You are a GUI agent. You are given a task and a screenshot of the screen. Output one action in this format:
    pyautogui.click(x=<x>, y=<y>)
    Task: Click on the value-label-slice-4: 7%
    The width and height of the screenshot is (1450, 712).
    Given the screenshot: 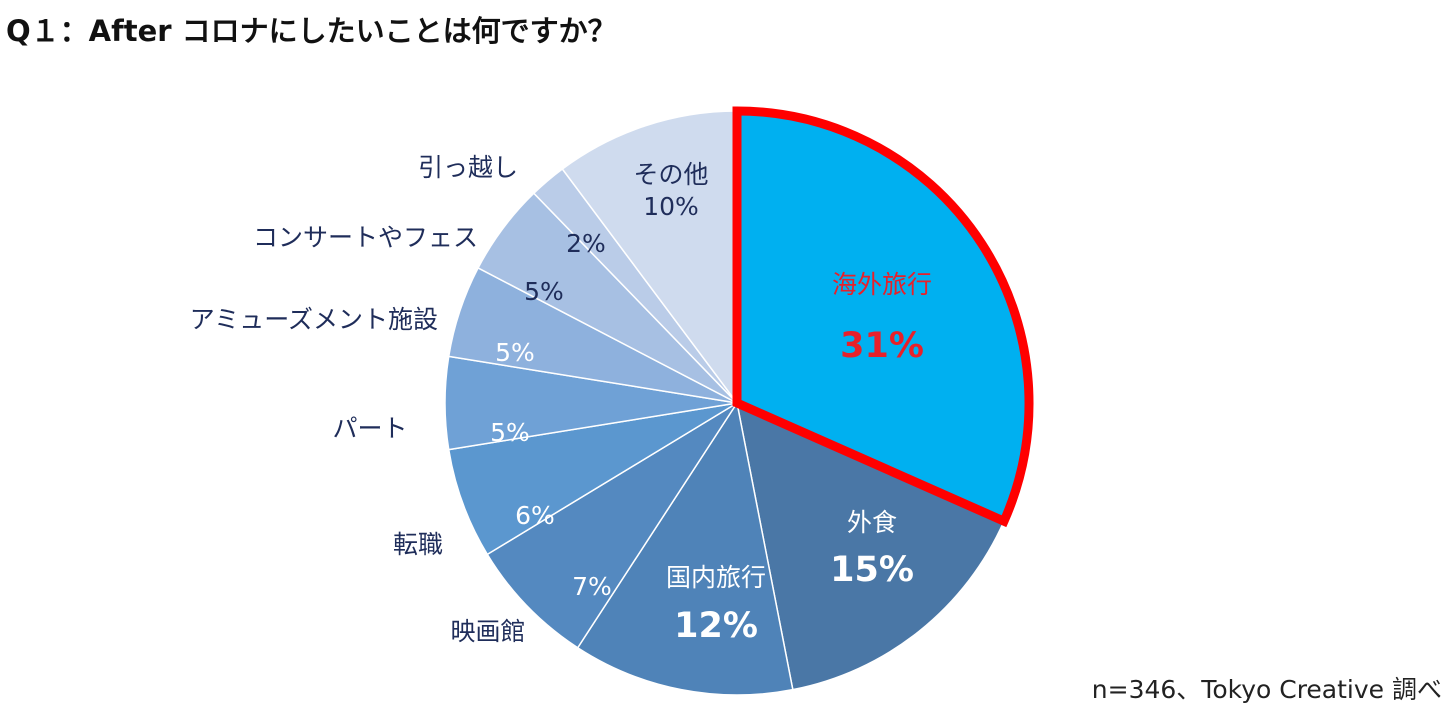 What is the action you would take?
    pyautogui.click(x=592, y=586)
    